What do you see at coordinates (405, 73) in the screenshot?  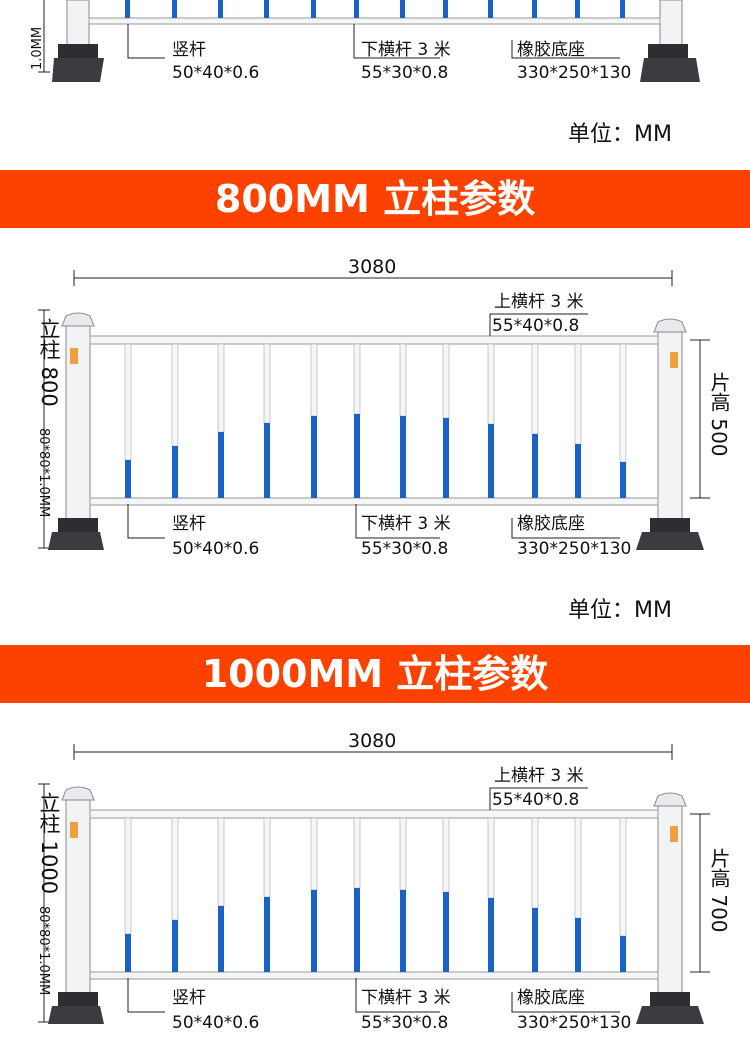 I see `lower-rail-spec-0: 55*30*0.8` at bounding box center [405, 73].